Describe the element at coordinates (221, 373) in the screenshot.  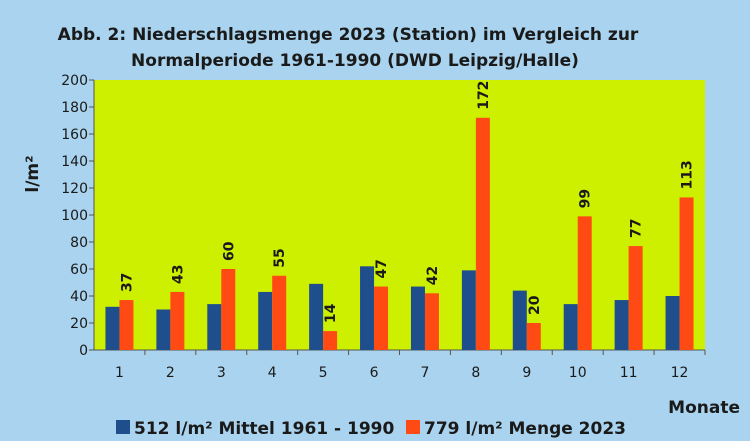
I see `x-tick-label: 3` at that location.